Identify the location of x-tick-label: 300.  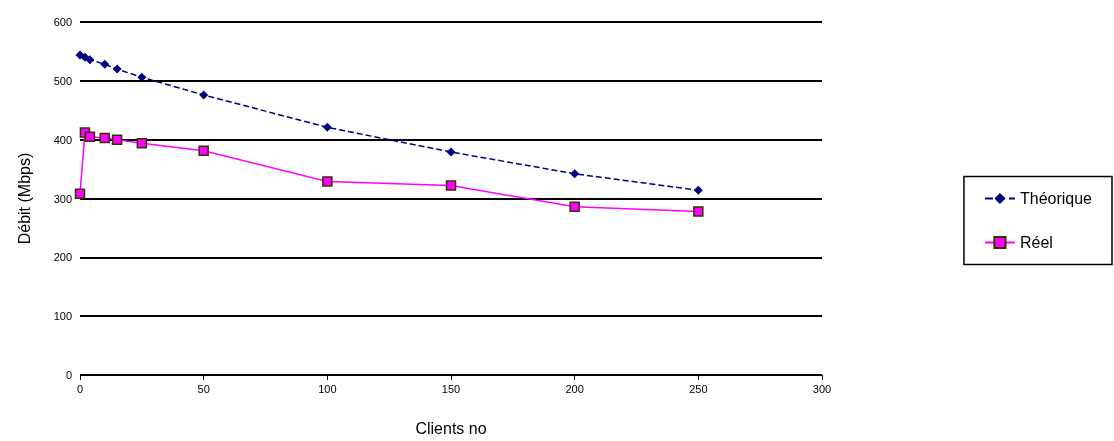
(822, 388).